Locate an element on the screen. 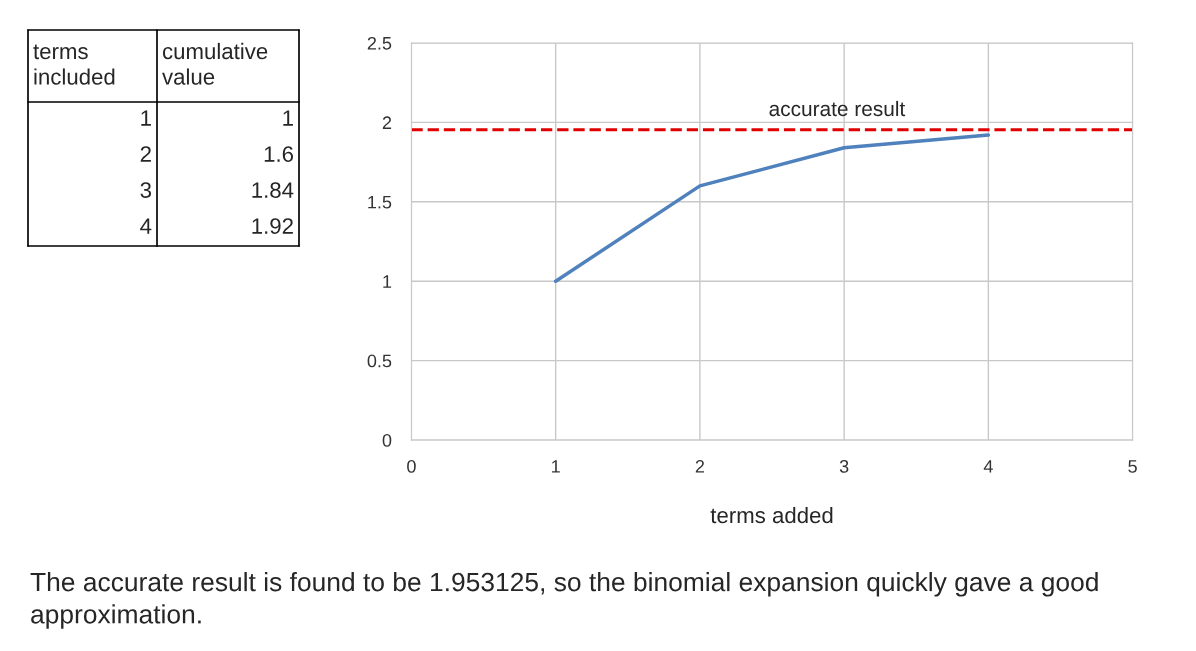 This screenshot has width=1196, height=651. y-tick-label: 2.5 is located at coordinates (379, 43).